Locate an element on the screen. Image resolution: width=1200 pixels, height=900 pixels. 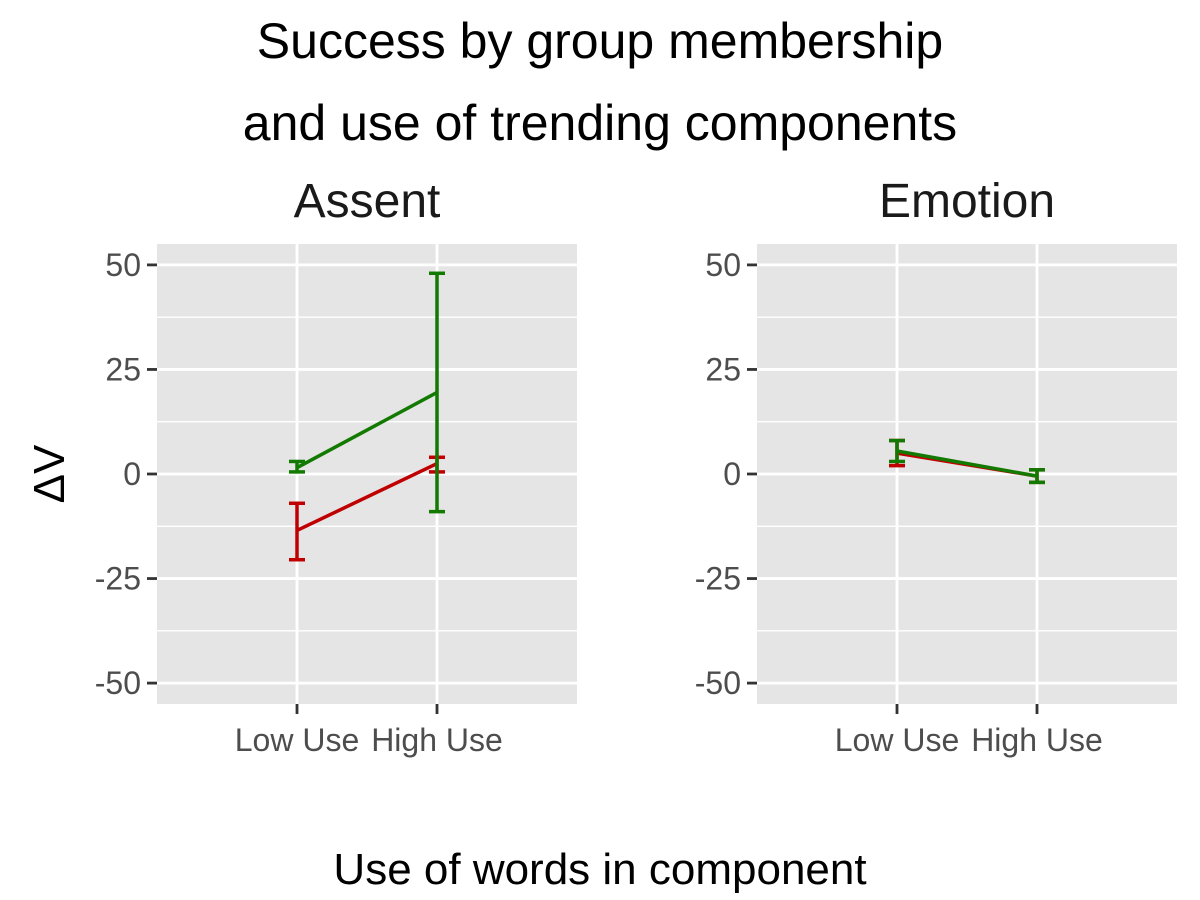
y-axis-label: ΔV is located at coordinates (49, 473).